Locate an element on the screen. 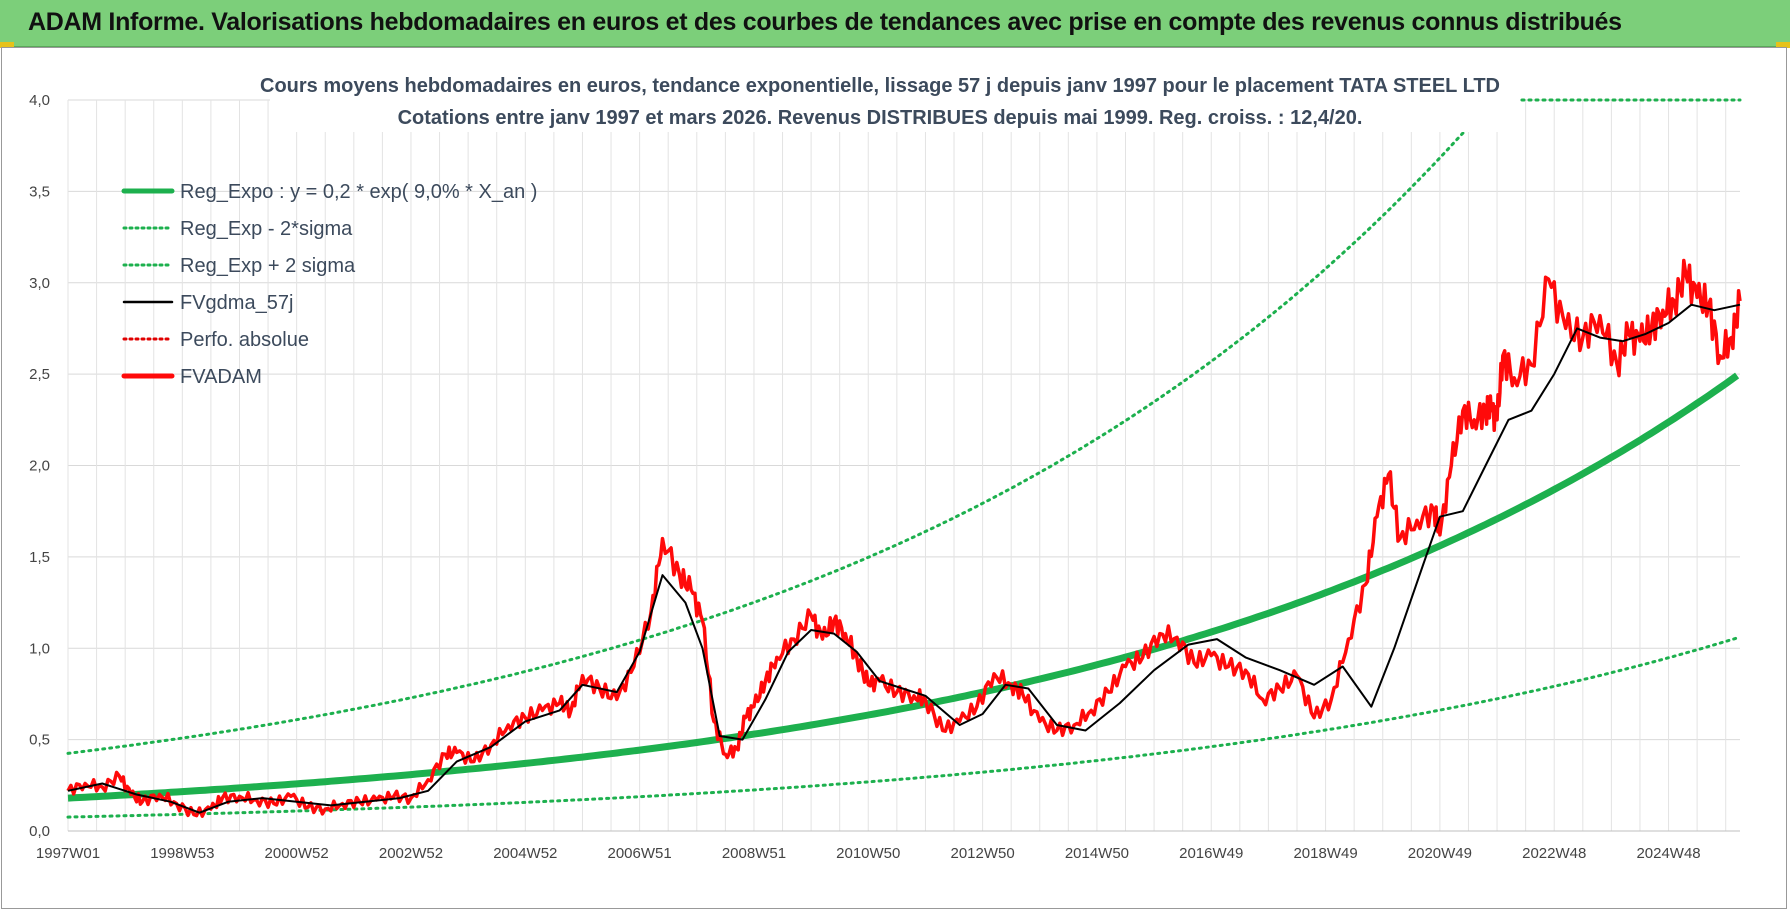 Image resolution: width=1790 pixels, height=912 pixels. y-axis-ticks: 0,0 0,5 1,0 1,5 2,0 2,5 3,0 3,5 4,0 is located at coordinates (39, 466).